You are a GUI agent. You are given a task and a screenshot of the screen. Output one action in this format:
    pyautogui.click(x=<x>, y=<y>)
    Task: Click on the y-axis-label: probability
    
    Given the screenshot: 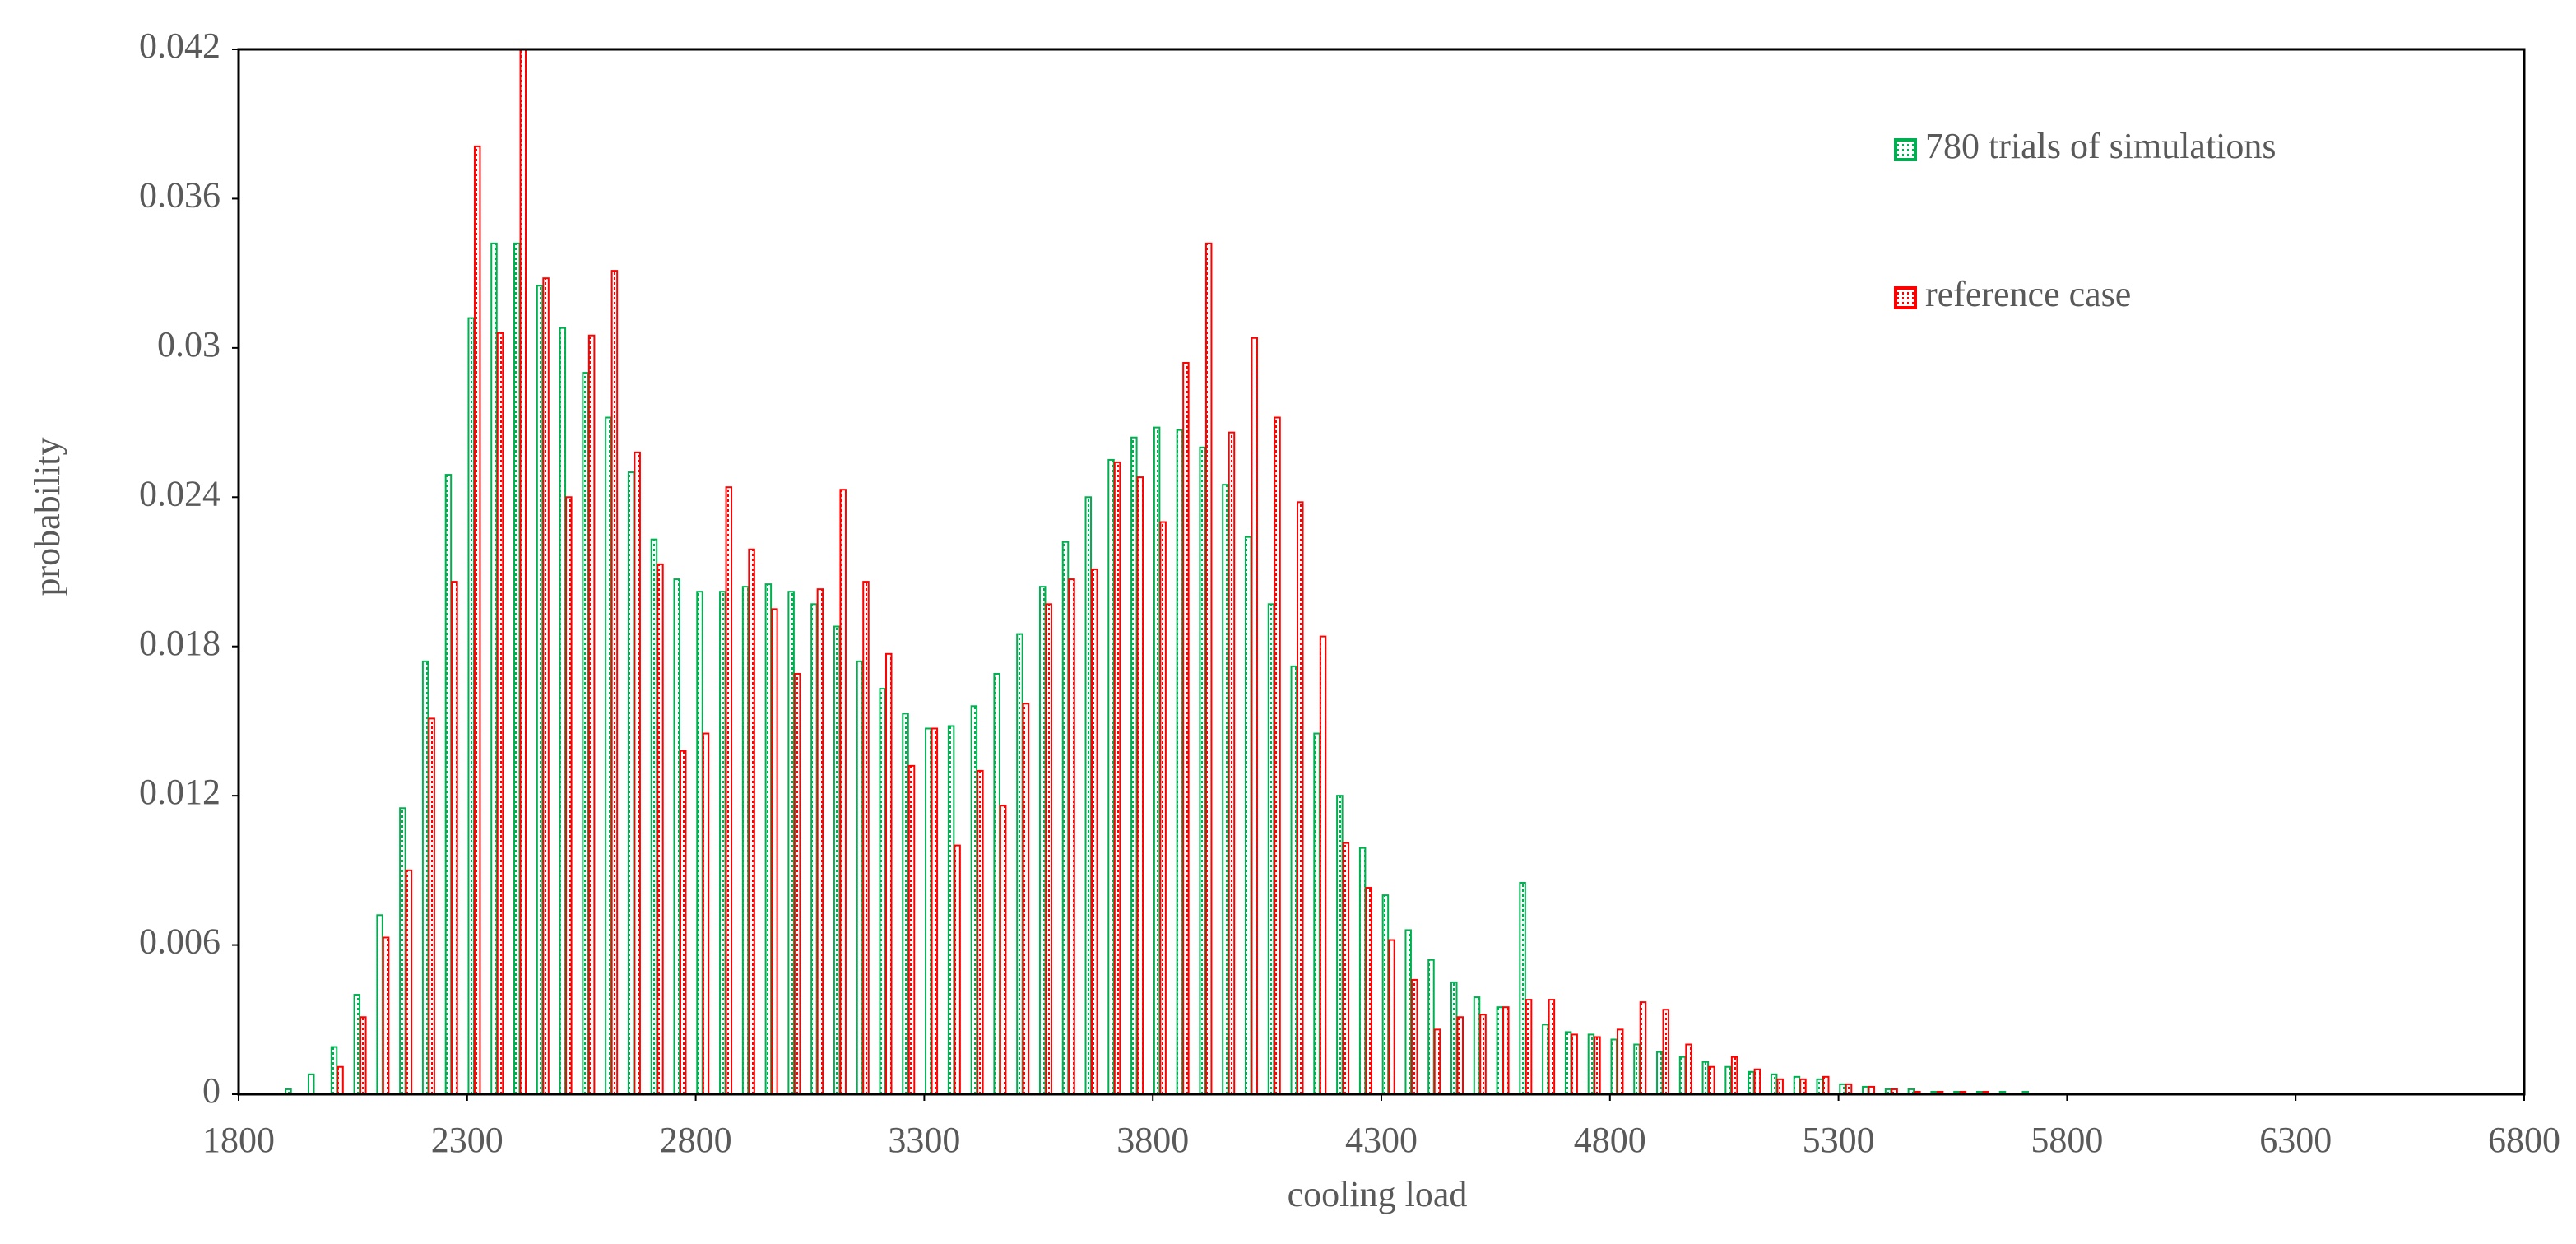 What is the action you would take?
    pyautogui.click(x=47, y=517)
    